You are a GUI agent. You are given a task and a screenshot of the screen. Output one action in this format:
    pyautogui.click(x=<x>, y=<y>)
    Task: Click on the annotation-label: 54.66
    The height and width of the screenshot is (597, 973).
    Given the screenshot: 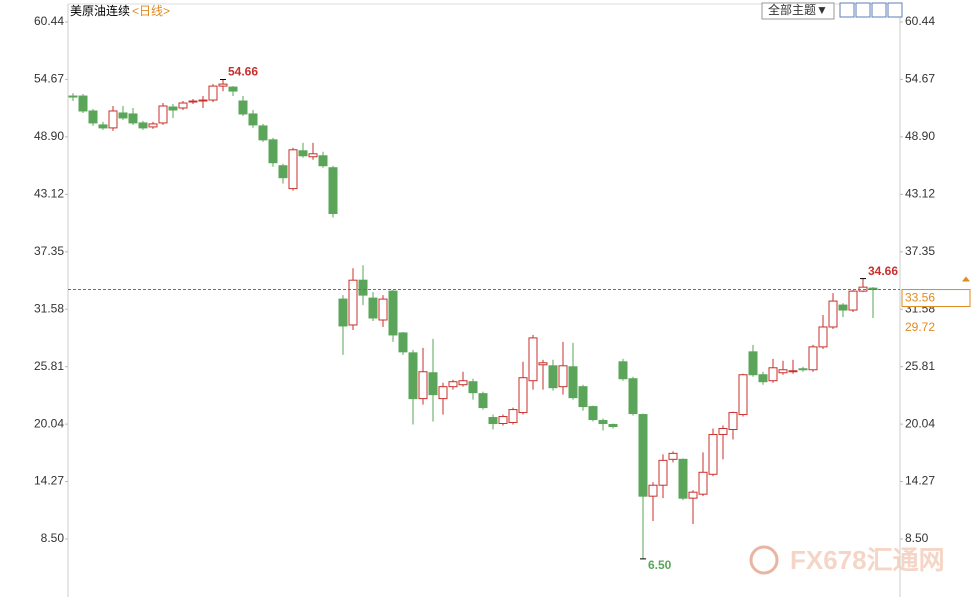 What is the action you would take?
    pyautogui.click(x=243, y=72)
    